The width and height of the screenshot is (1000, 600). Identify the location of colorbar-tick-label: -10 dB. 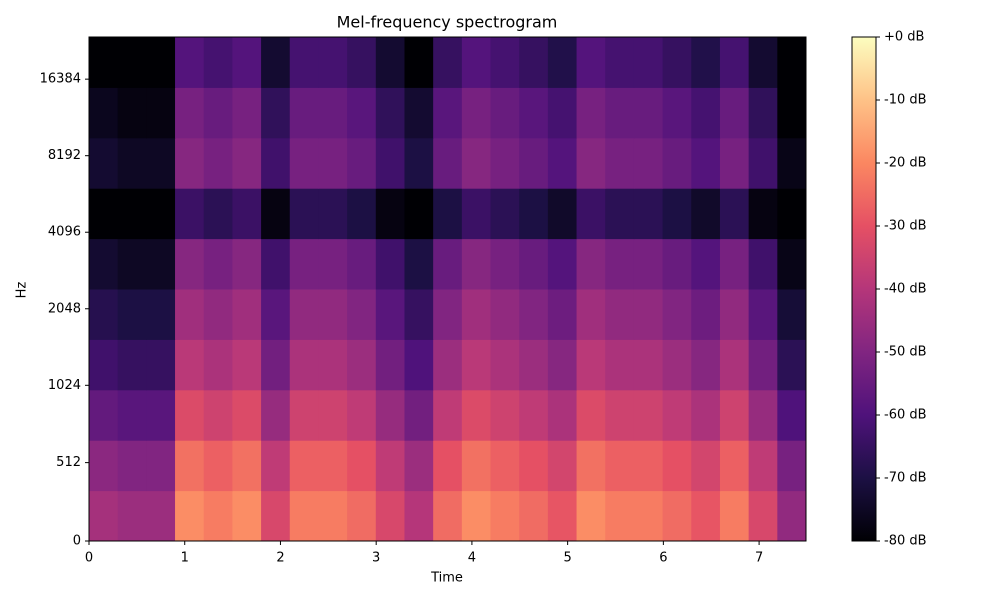
(905, 100).